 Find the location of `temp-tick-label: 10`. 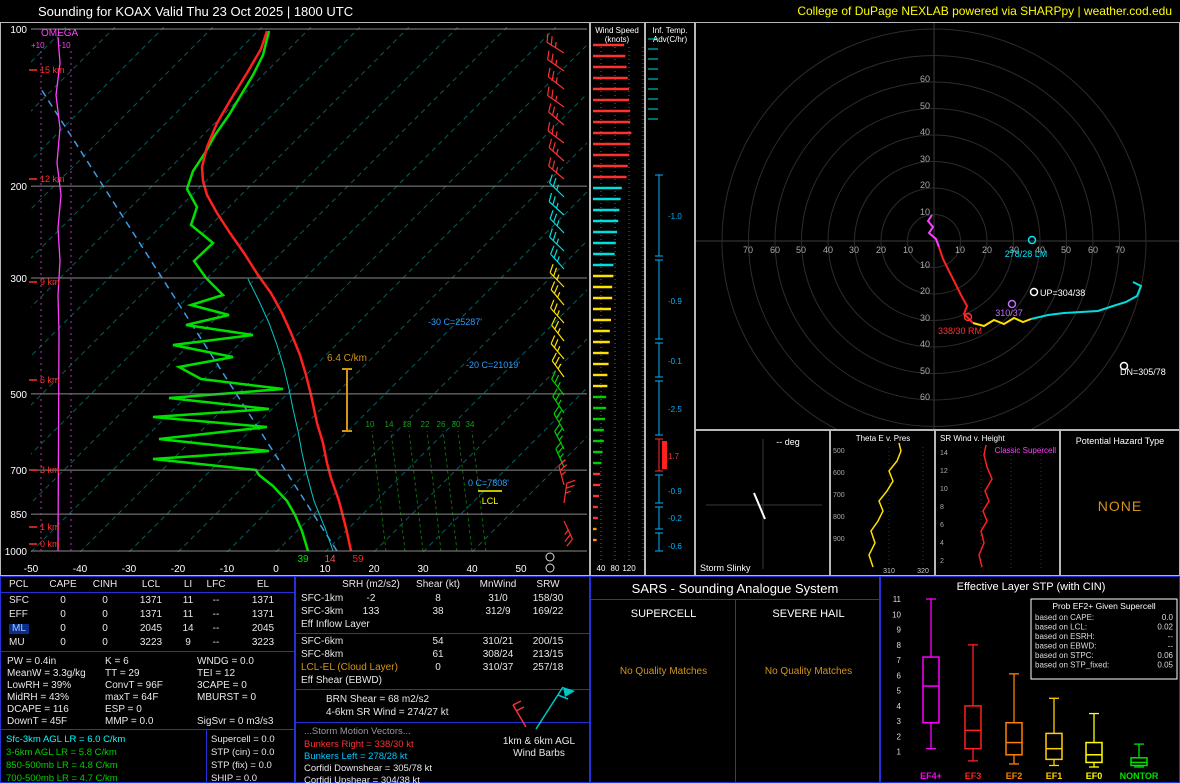

temp-tick-label: 10 is located at coordinates (325, 569).